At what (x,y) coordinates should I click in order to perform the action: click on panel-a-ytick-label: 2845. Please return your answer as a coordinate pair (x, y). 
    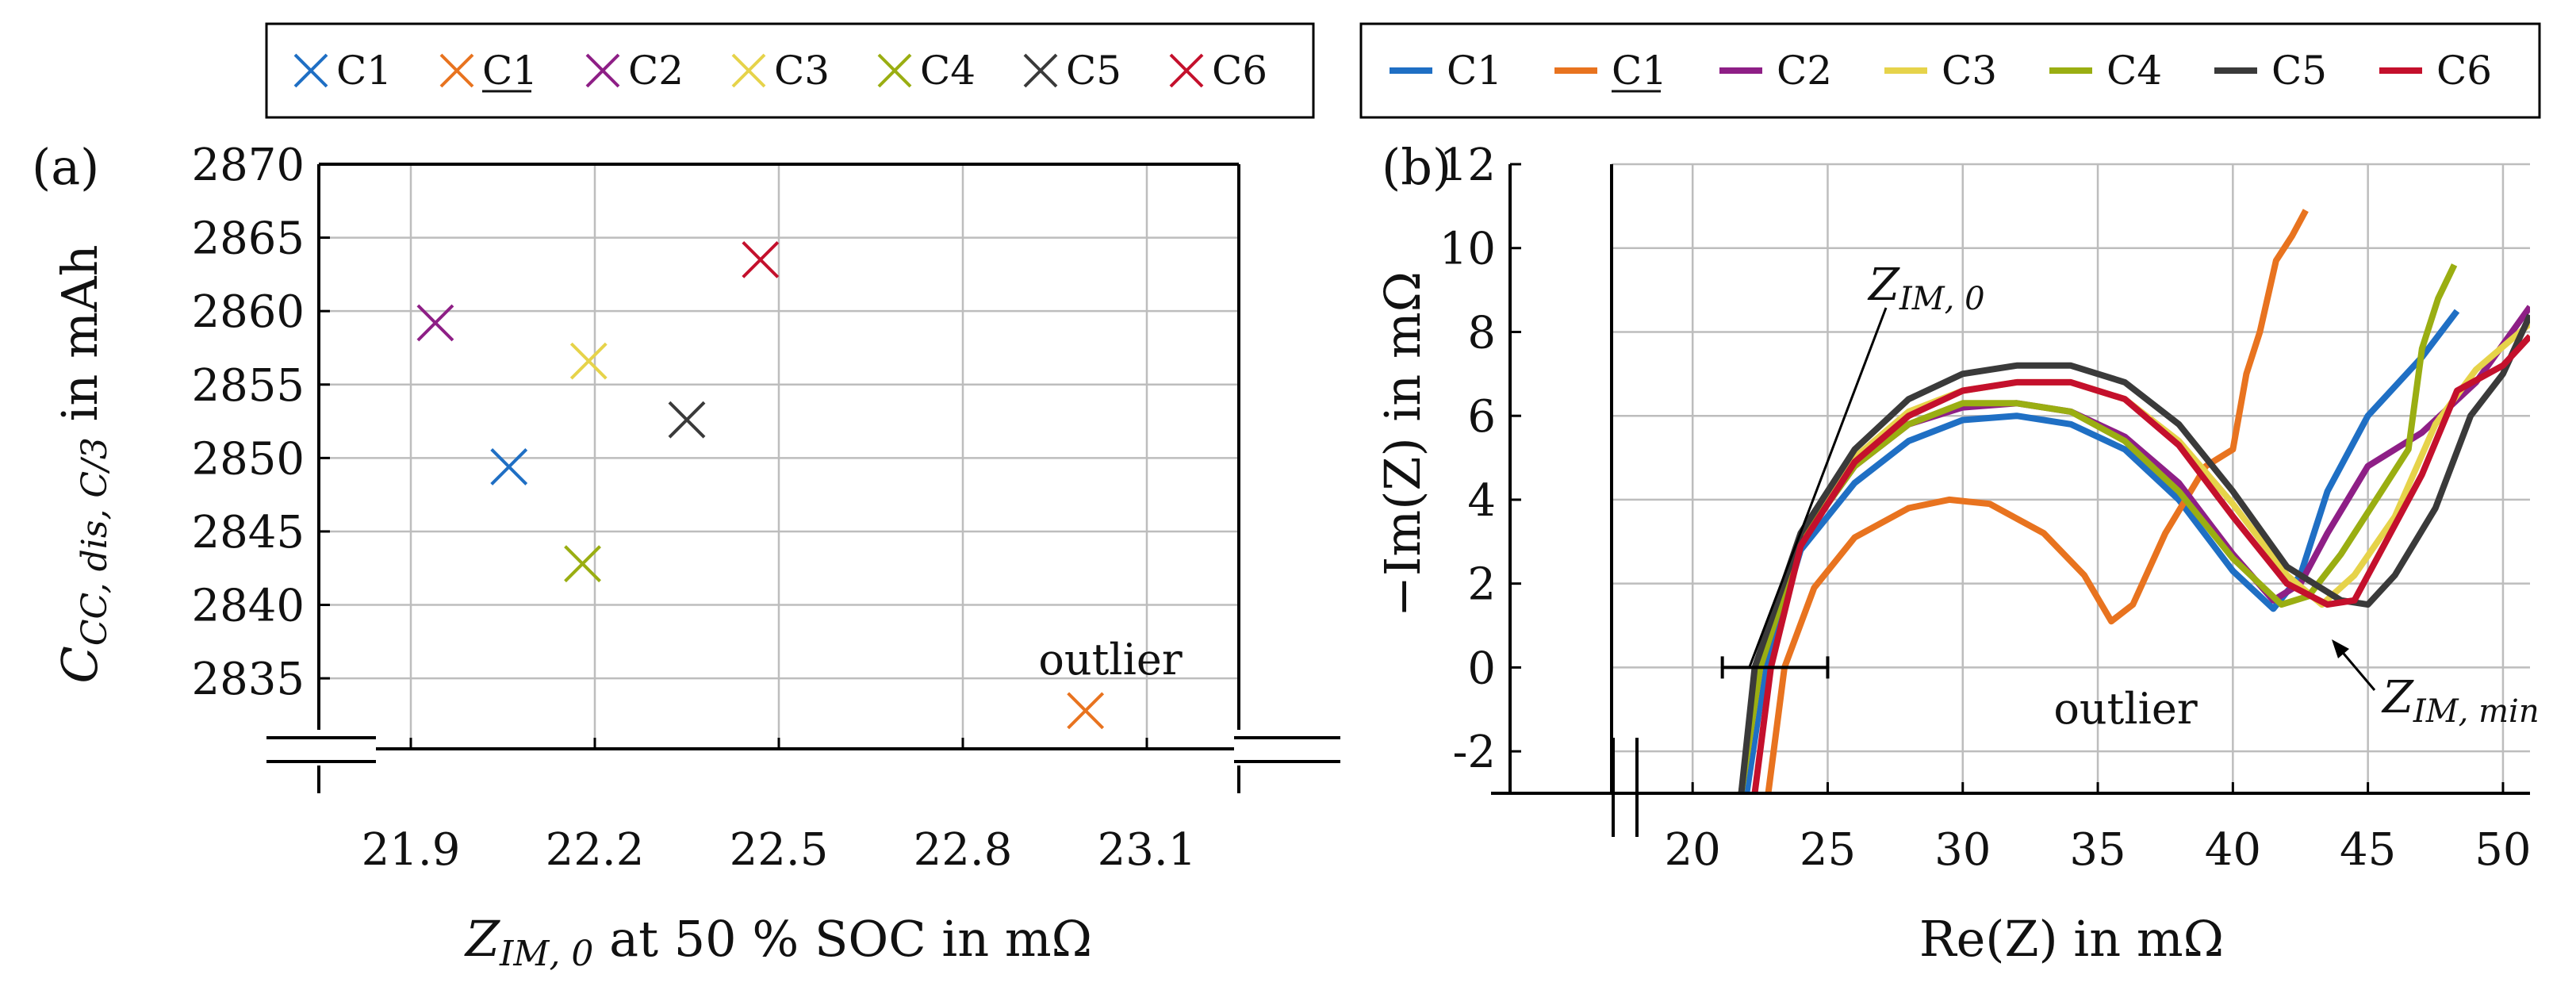
    Looking at the image, I should click on (248, 532).